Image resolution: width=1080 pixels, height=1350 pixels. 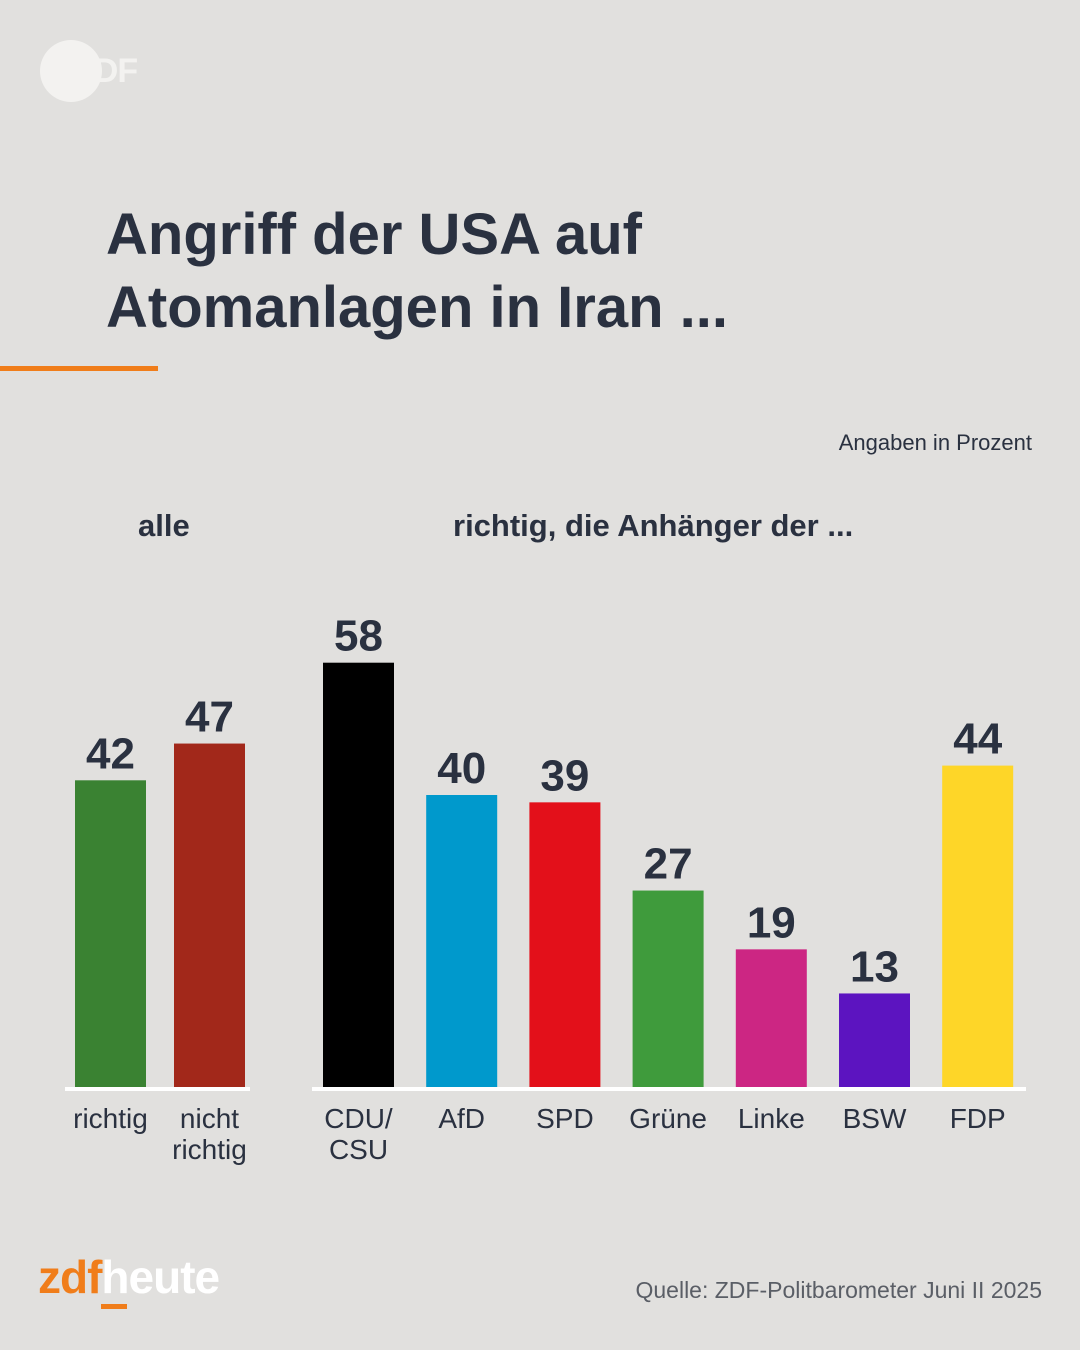 What do you see at coordinates (209, 1118) in the screenshot?
I see `category-label: nicht` at bounding box center [209, 1118].